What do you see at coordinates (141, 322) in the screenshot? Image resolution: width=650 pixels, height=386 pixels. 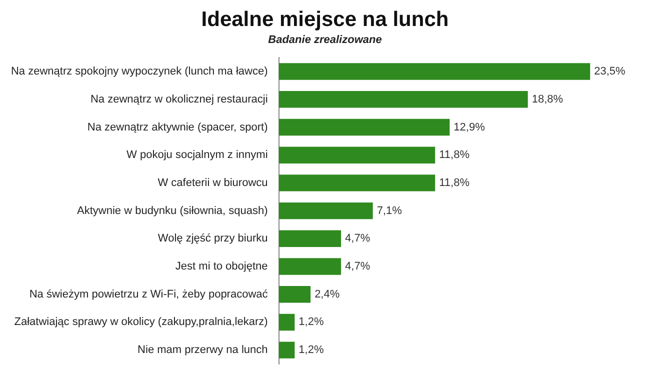 I see `y-tick-label: Załatwiając sprawy w okolicy (zakupy,pralnia,lekarz)` at bounding box center [141, 322].